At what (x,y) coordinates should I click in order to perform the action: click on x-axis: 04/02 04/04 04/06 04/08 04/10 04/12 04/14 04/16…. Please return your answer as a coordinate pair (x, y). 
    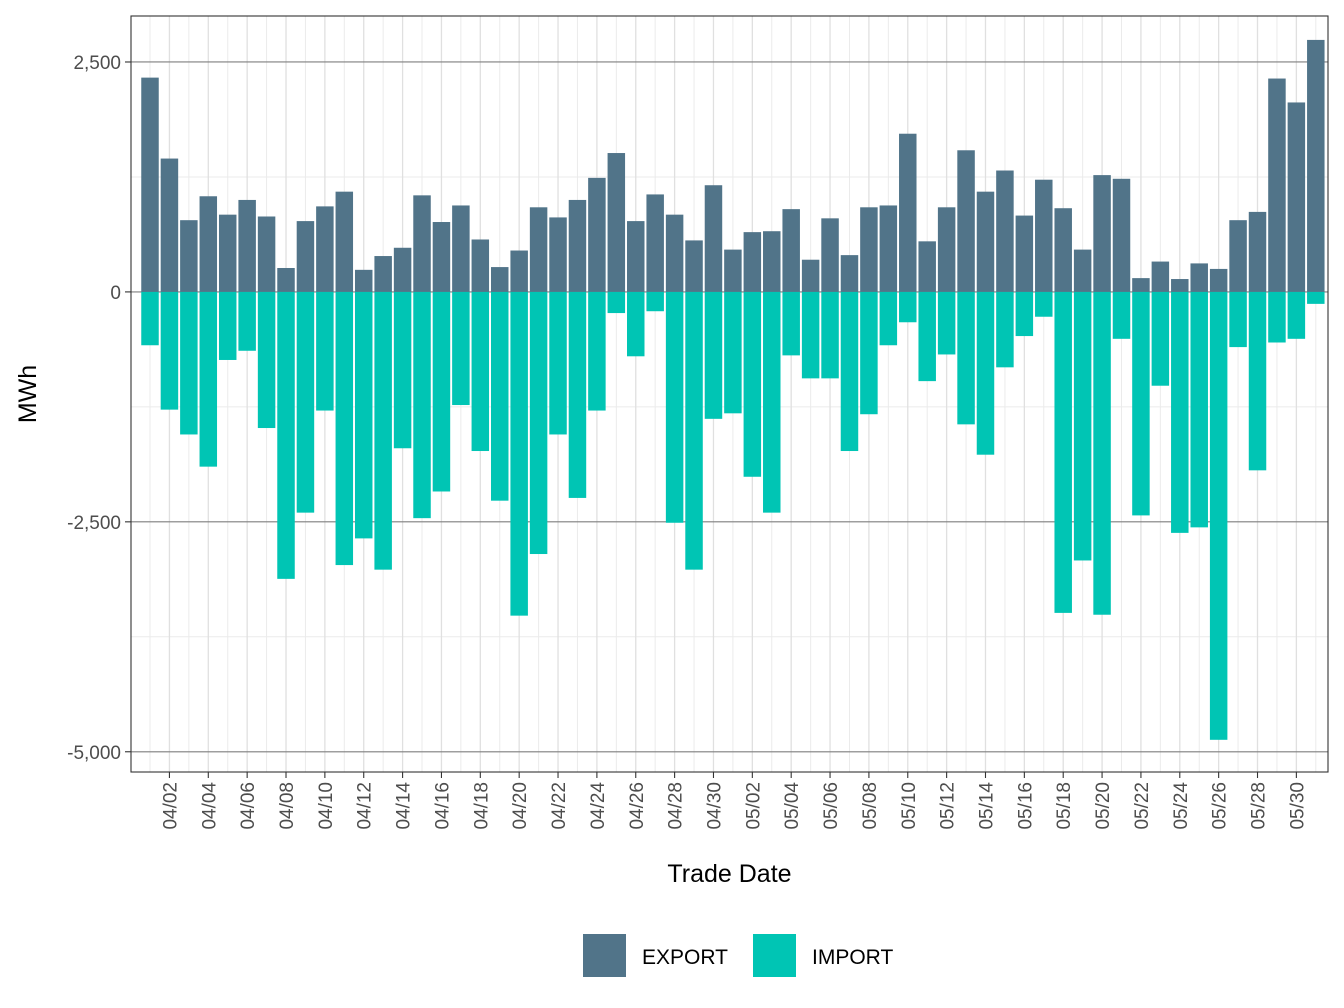
    Looking at the image, I should click on (734, 801).